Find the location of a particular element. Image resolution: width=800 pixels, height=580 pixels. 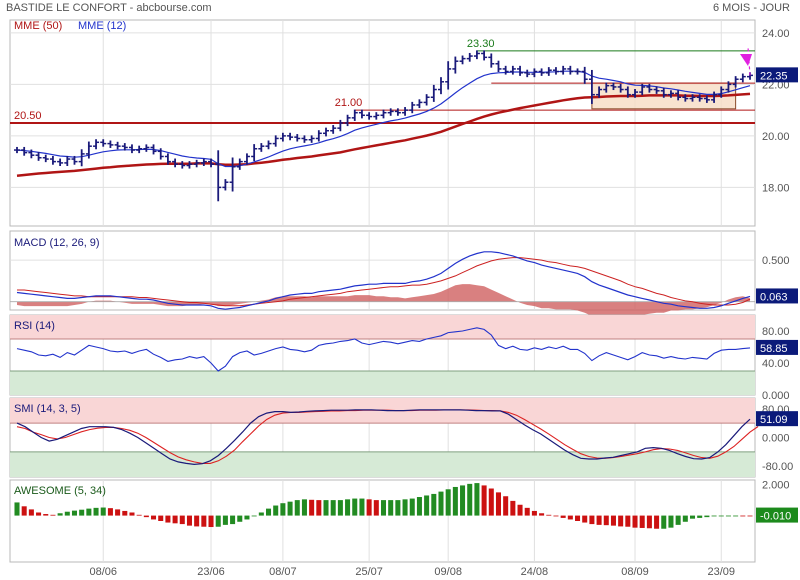

smi-last-value-badge-bg is located at coordinates (777, 419).